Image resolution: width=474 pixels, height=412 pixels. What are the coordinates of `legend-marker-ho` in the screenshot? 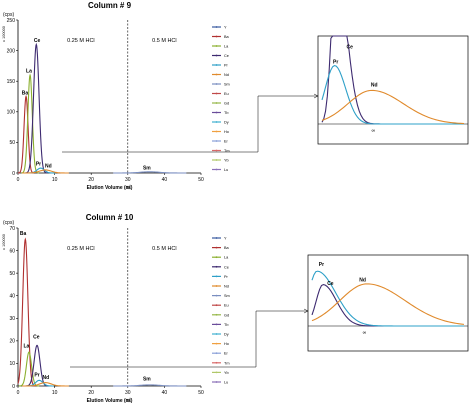 It's located at (216, 131).